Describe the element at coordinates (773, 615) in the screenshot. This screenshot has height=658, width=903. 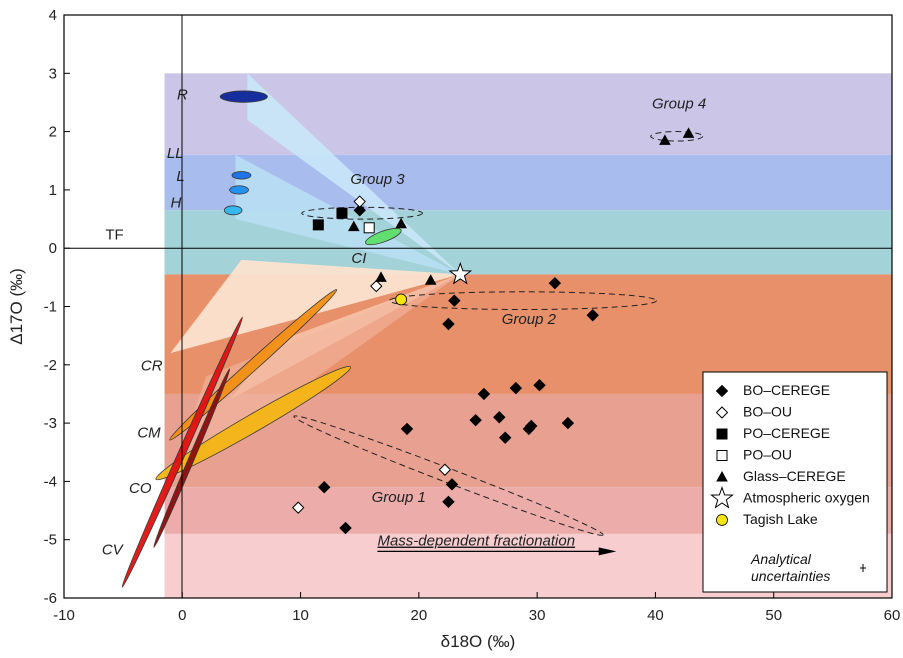
I see `x-tick-label-6: 50` at that location.